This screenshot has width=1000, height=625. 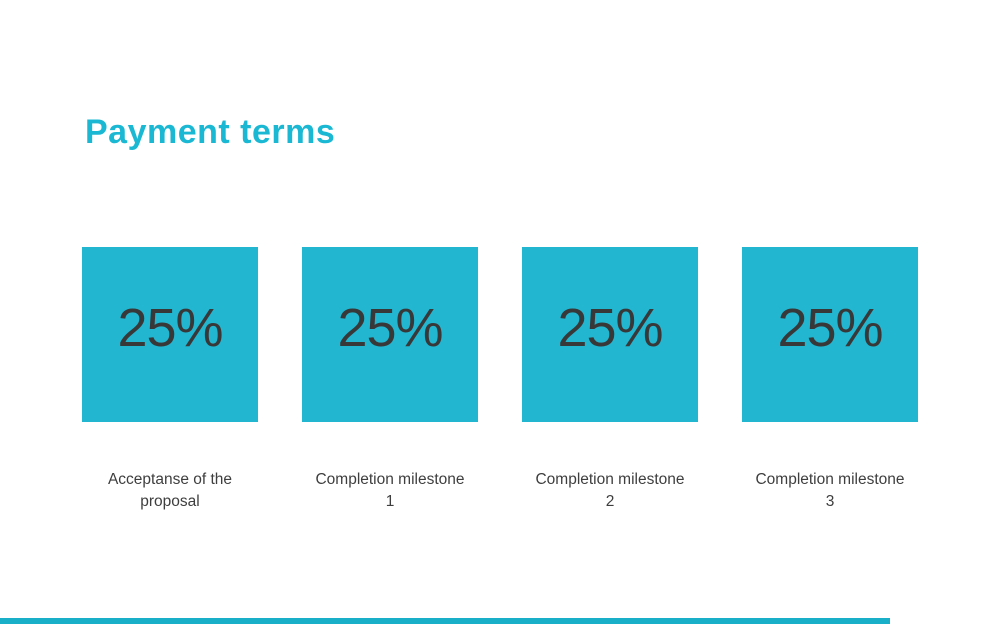 I want to click on milestone-label-1: Acceptanse of the proposal, so click(x=170, y=490).